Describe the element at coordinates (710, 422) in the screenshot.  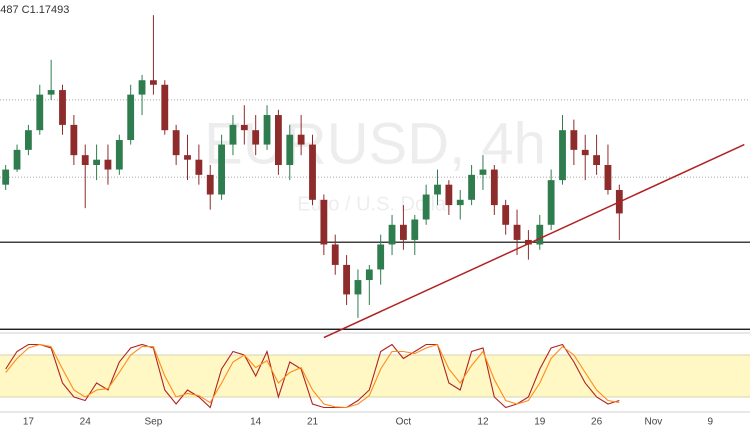
I see `x-tick-label: 9` at that location.